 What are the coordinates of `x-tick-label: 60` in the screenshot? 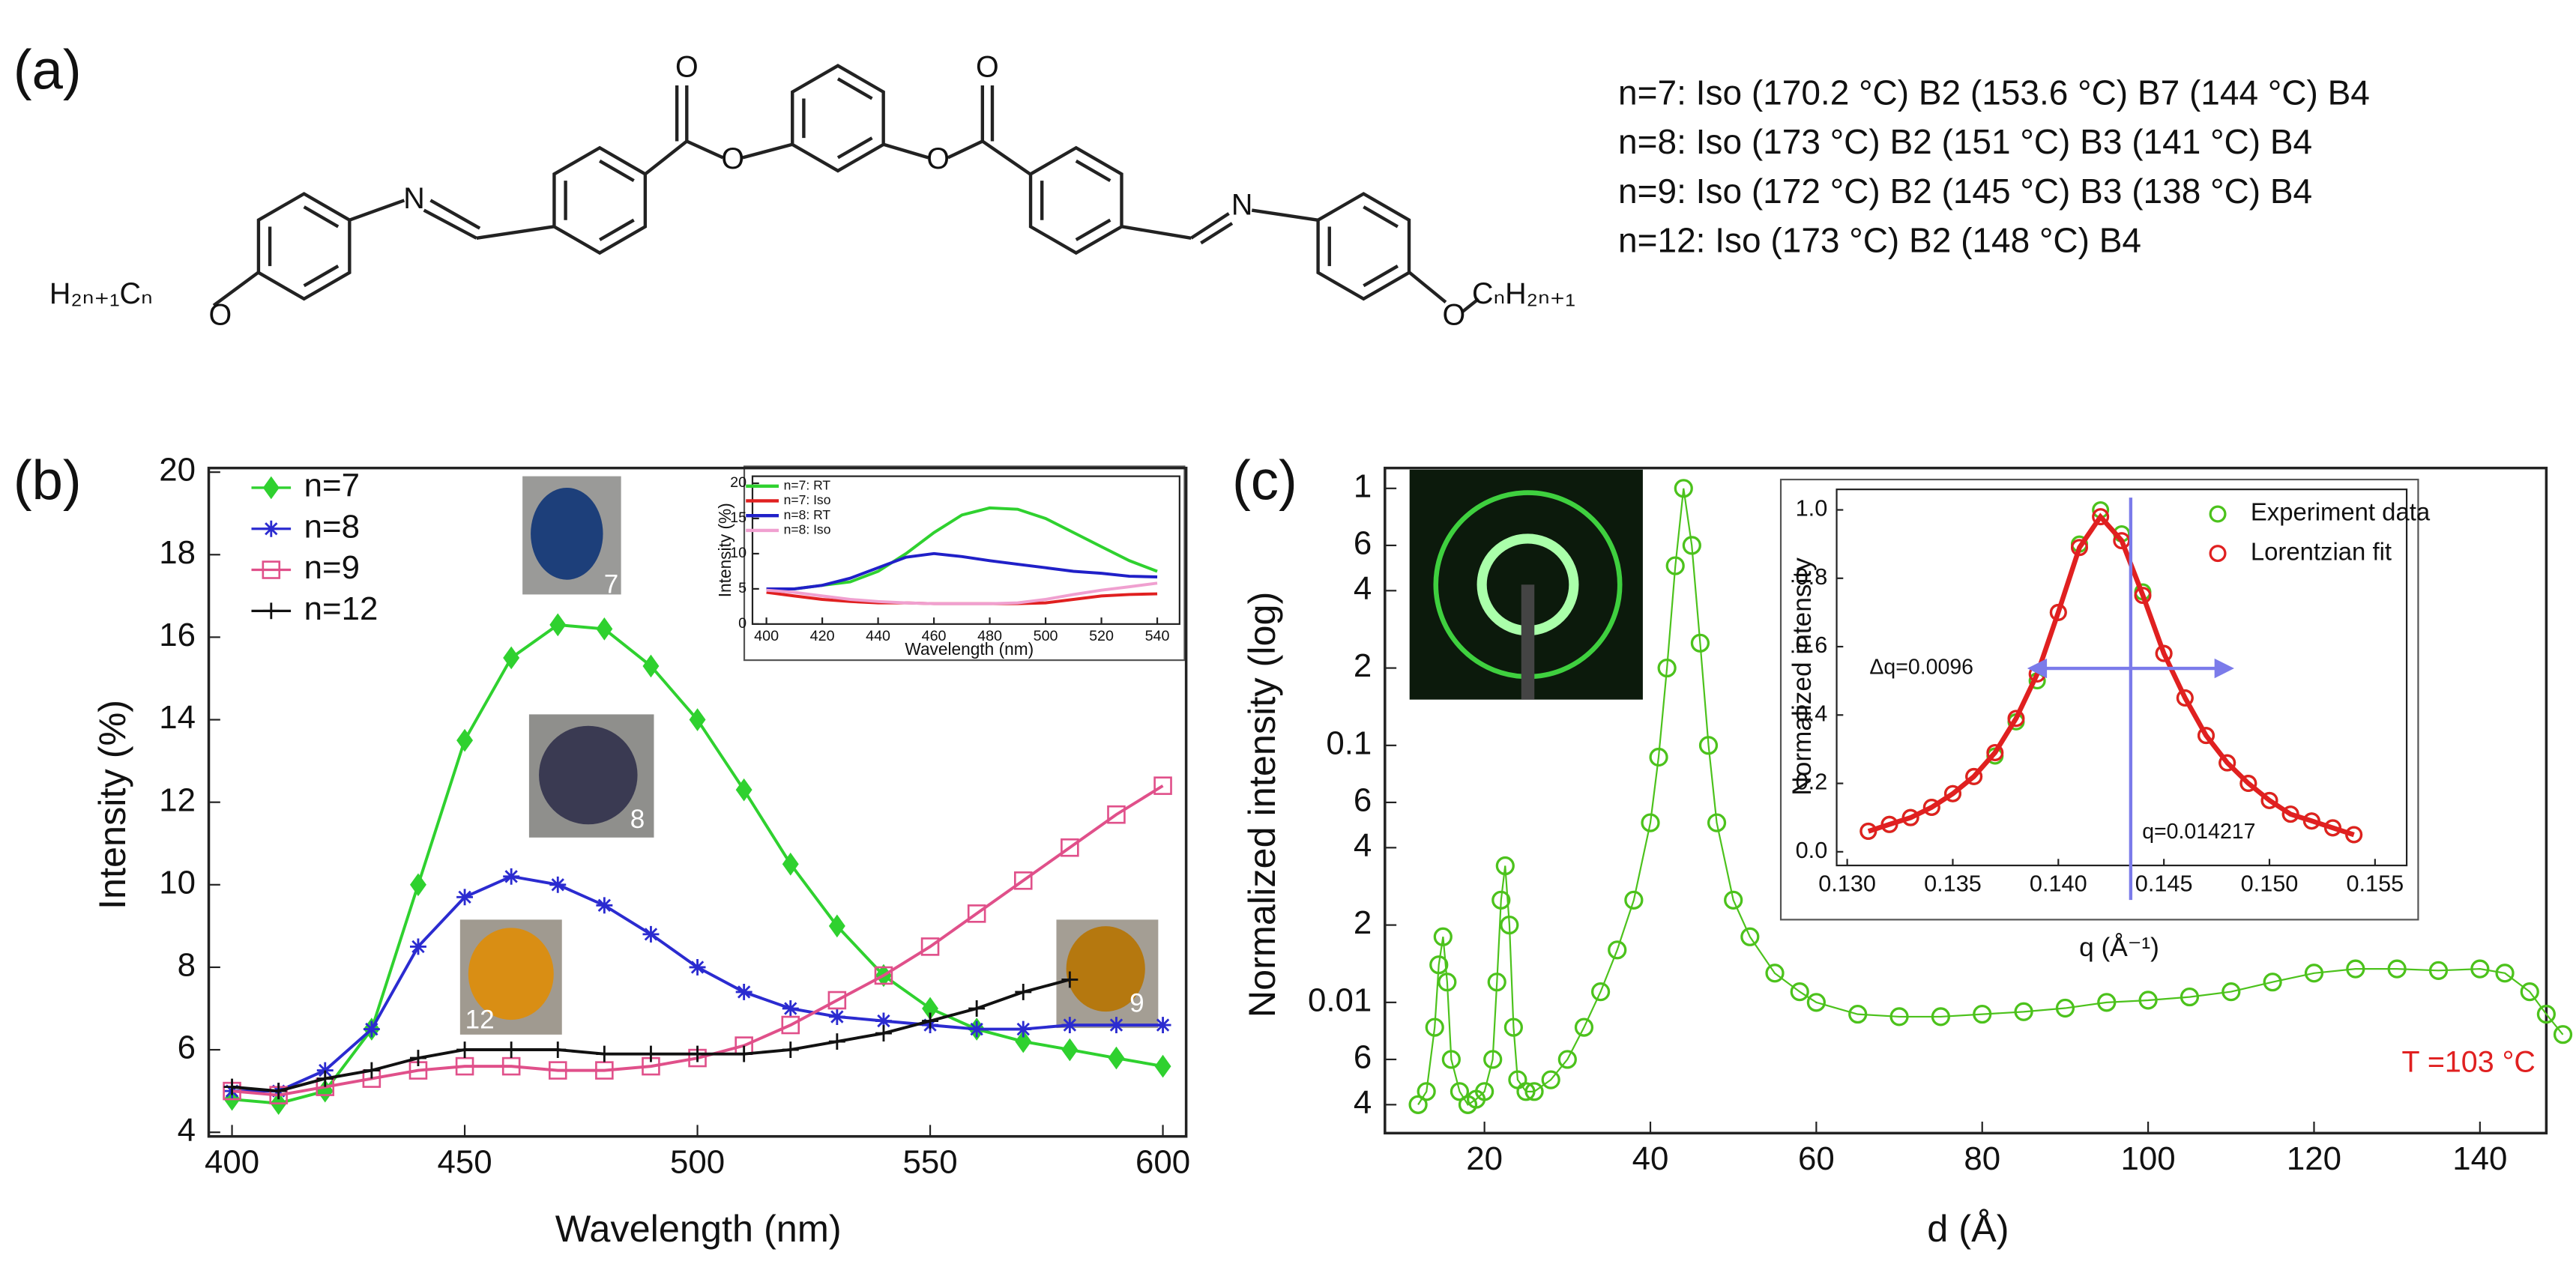 It's located at (1817, 1159).